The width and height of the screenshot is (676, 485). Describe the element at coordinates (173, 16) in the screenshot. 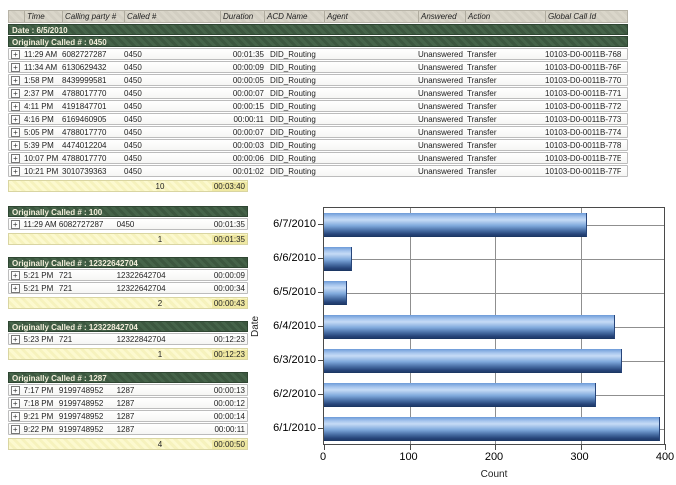

I see `column-header-called-number: Called #` at that location.